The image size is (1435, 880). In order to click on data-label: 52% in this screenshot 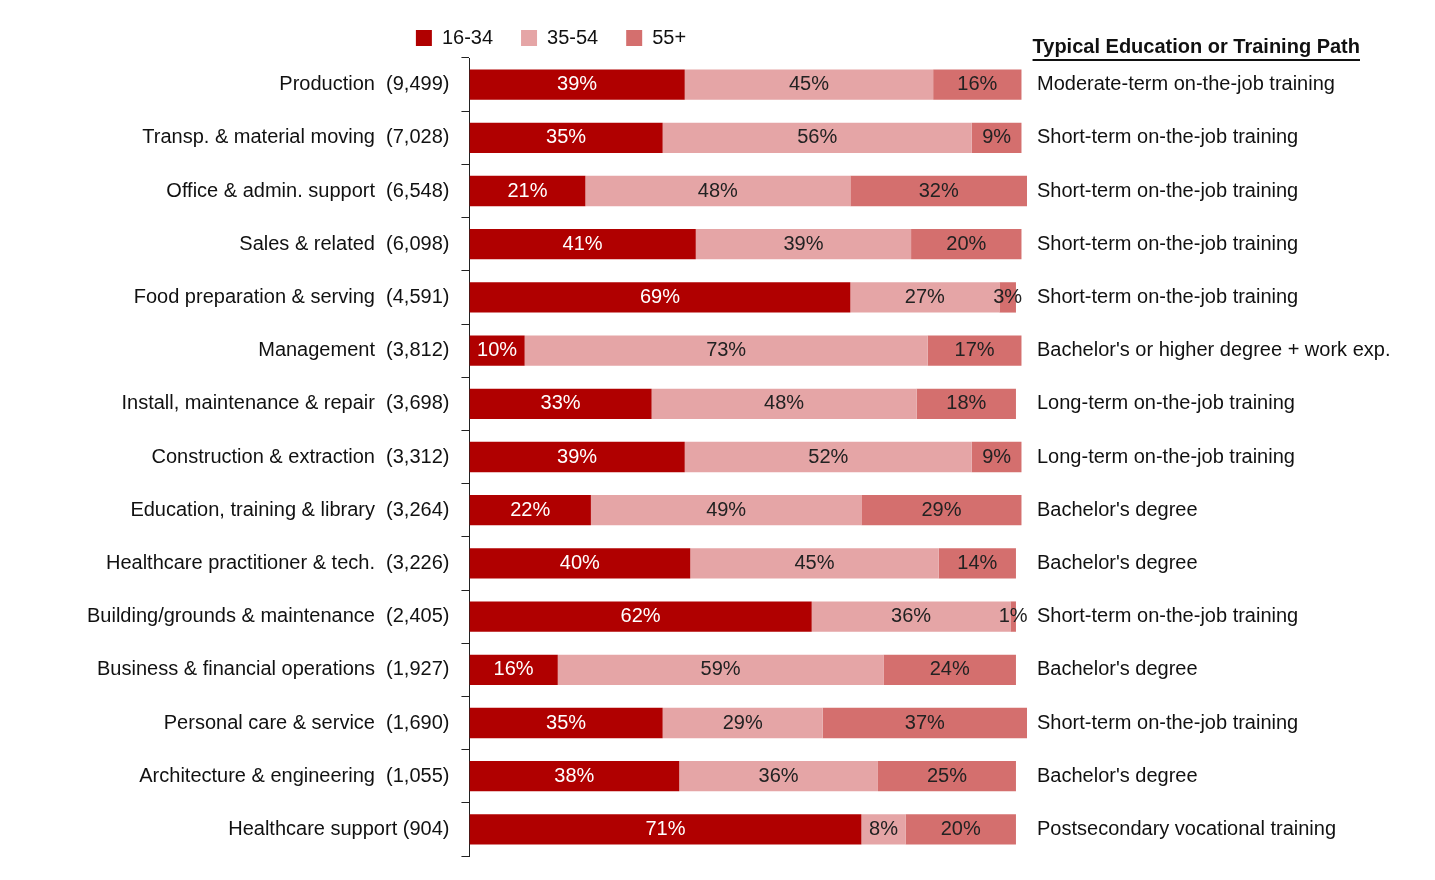, I will do `click(828, 455)`.